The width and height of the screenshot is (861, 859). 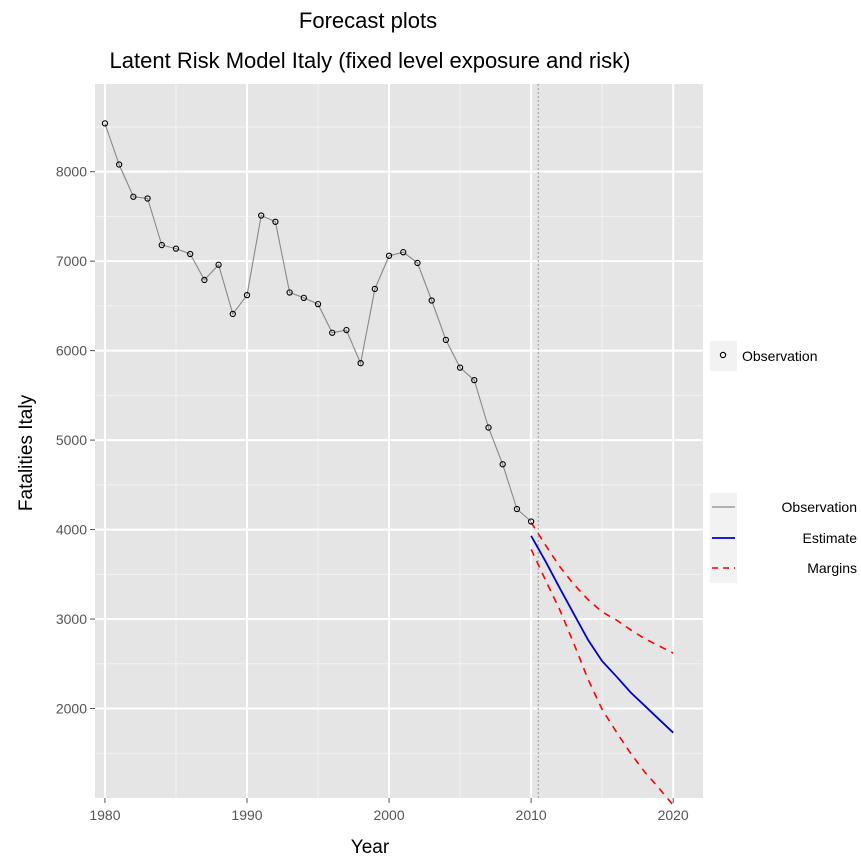 I want to click on y-tick-label: 3000, so click(x=71, y=619).